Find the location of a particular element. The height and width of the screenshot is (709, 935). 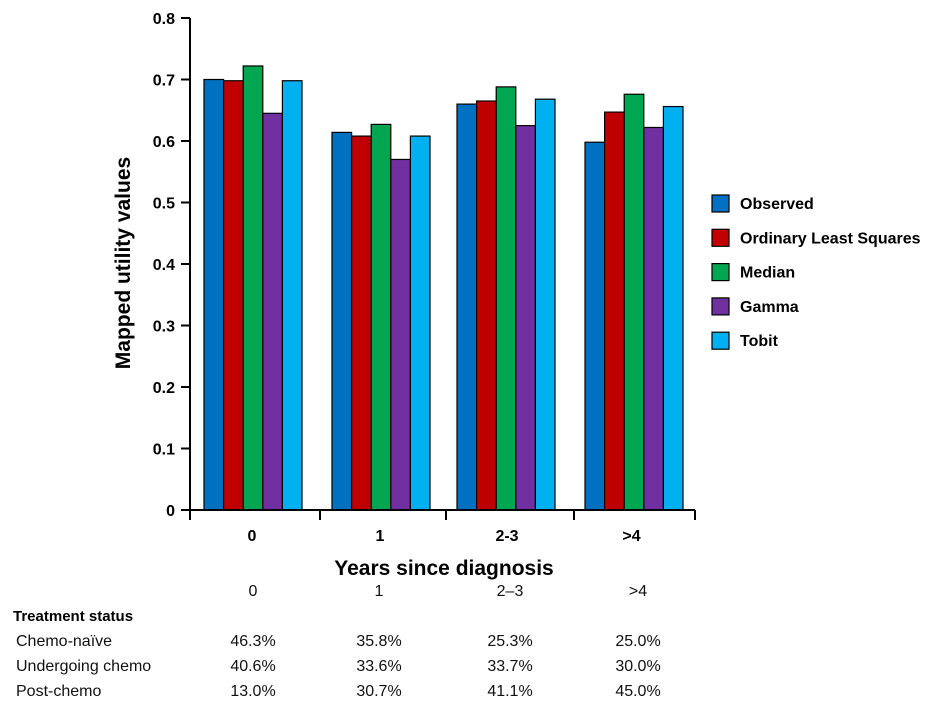

y-tick-label: 0.4 is located at coordinates (164, 265).